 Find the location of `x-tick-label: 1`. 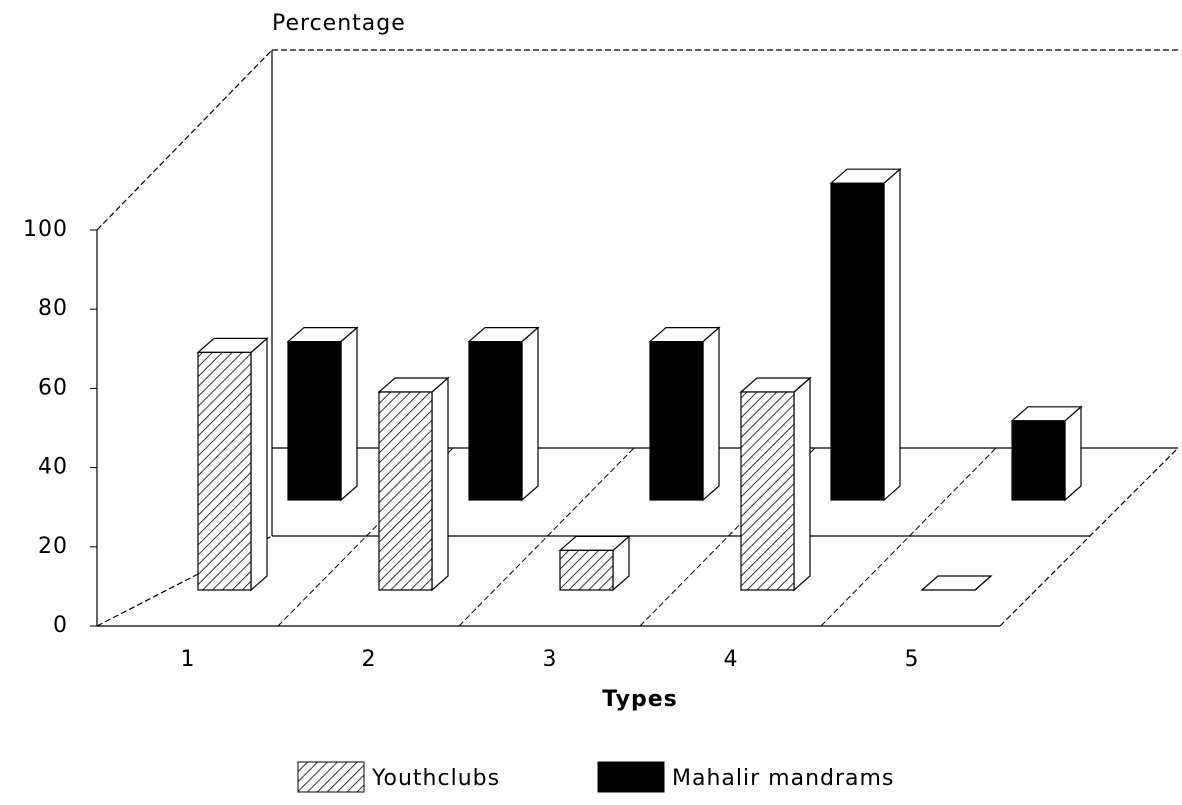

x-tick-label: 1 is located at coordinates (188, 659).